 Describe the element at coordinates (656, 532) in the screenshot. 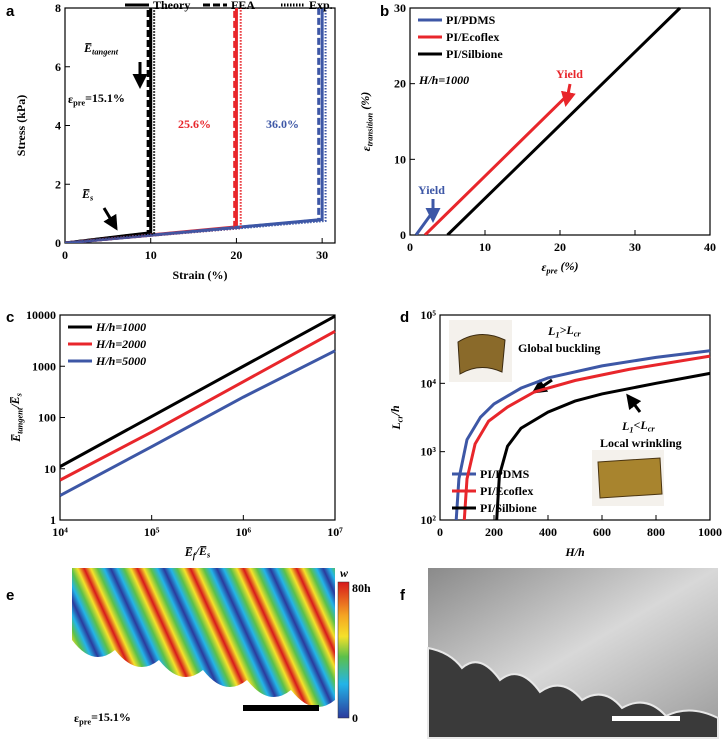

I see `x-tick-label: 800` at that location.